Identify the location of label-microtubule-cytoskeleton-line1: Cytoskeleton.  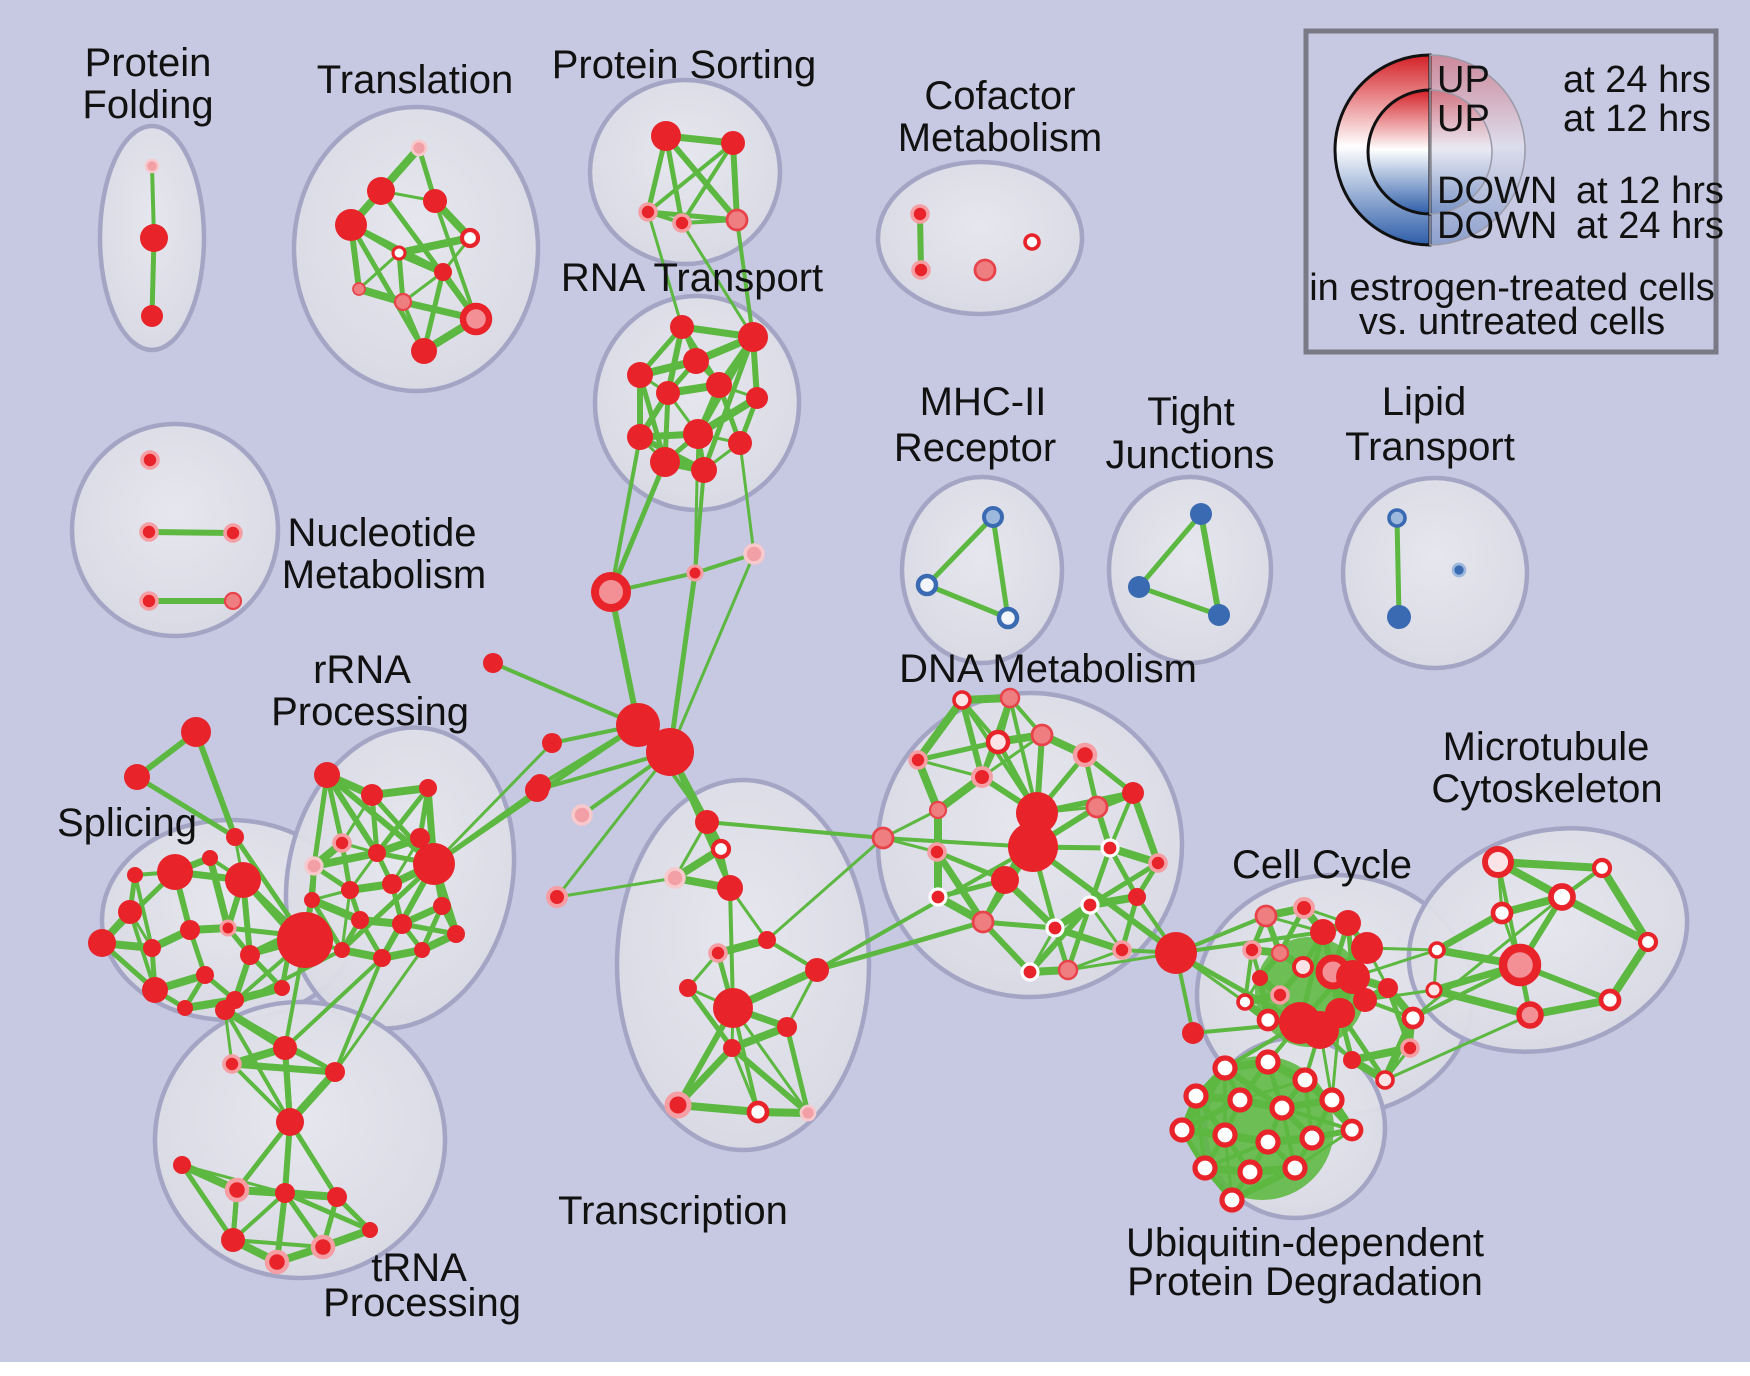
(1546, 789).